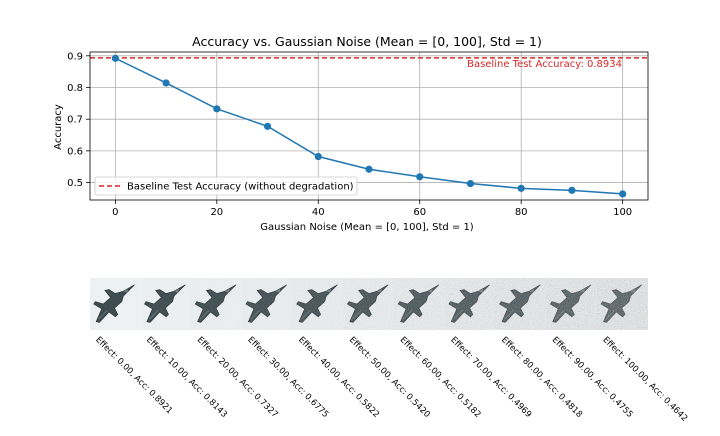  I want to click on thumbnail-label: Effect: 60.00, Acc: 0.5182, so click(440, 377).